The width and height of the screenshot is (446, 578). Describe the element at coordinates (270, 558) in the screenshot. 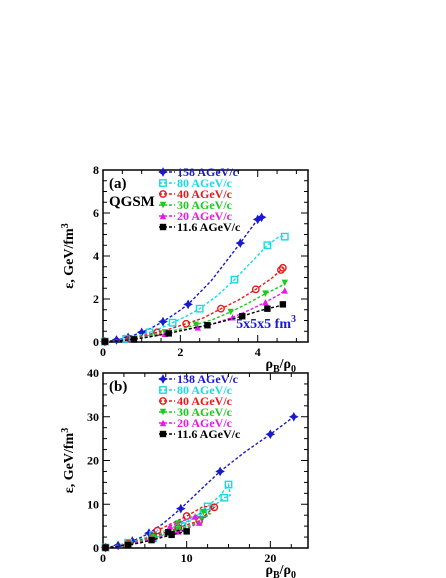

I see `x-tick-label: 20` at that location.